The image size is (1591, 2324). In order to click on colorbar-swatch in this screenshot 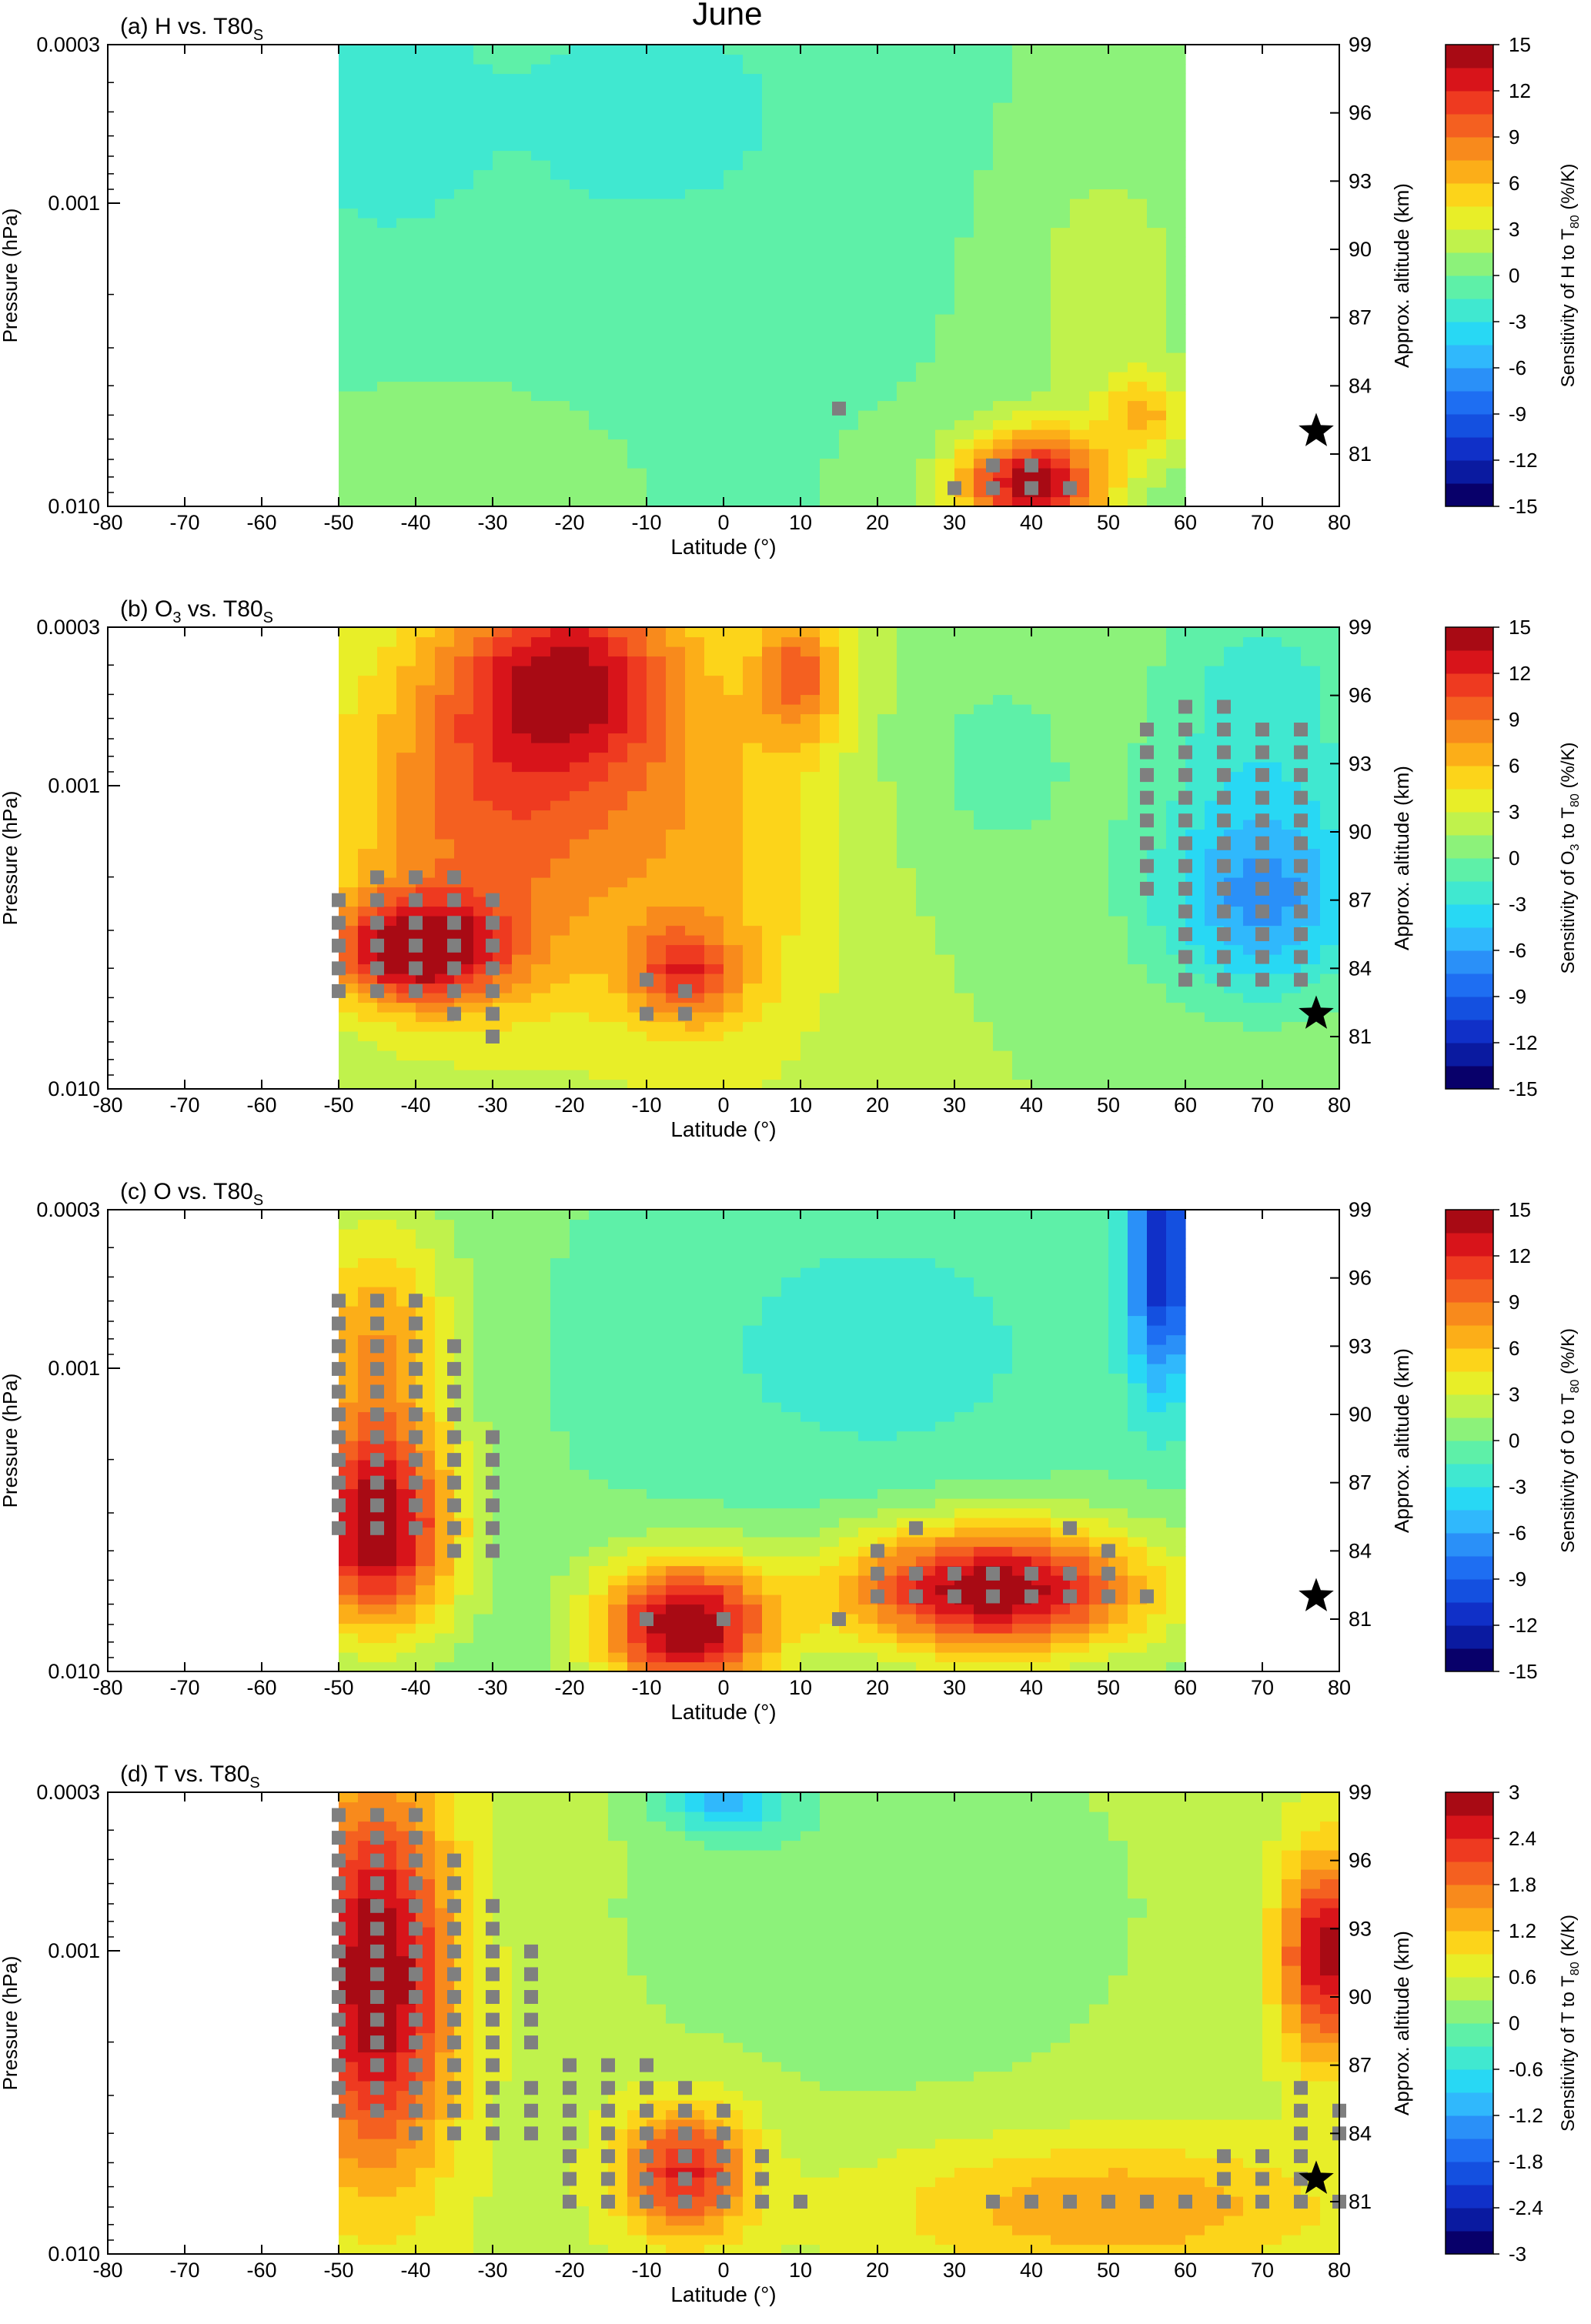, I will do `click(1469, 403)`.